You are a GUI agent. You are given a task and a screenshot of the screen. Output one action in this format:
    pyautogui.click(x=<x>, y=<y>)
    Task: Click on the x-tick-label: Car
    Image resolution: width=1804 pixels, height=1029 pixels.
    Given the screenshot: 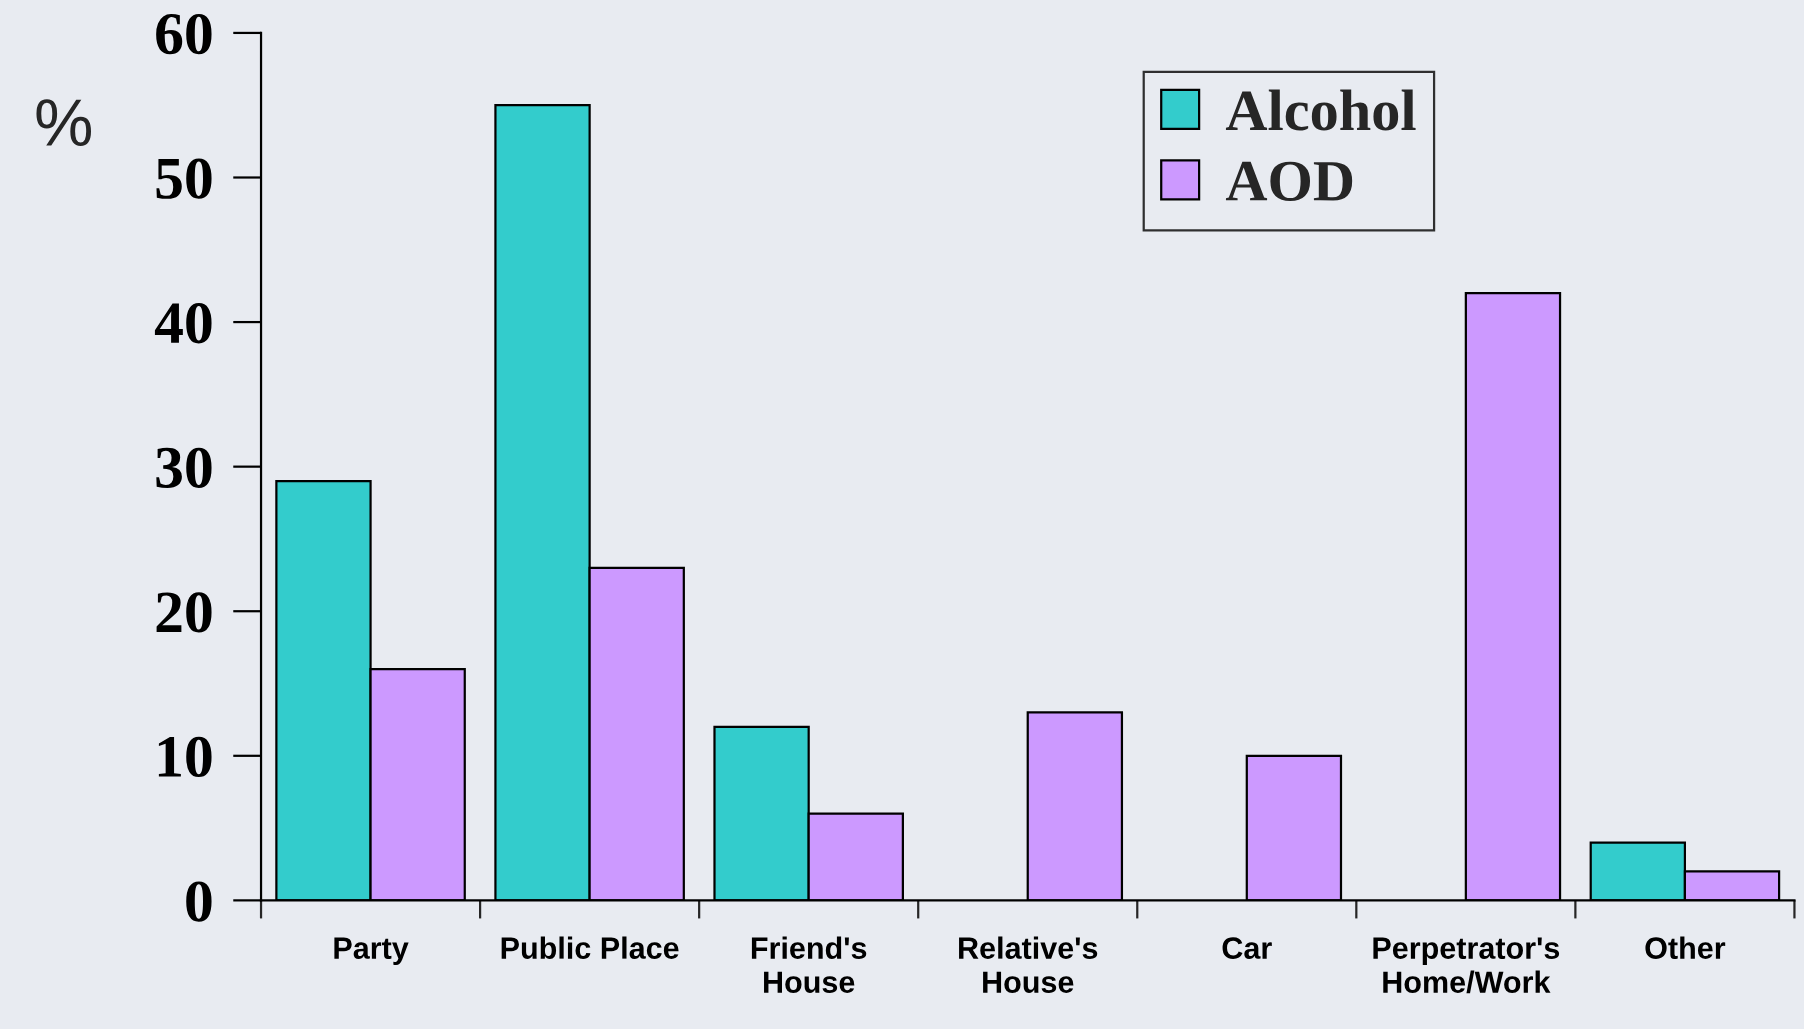 What is the action you would take?
    pyautogui.click(x=1247, y=948)
    